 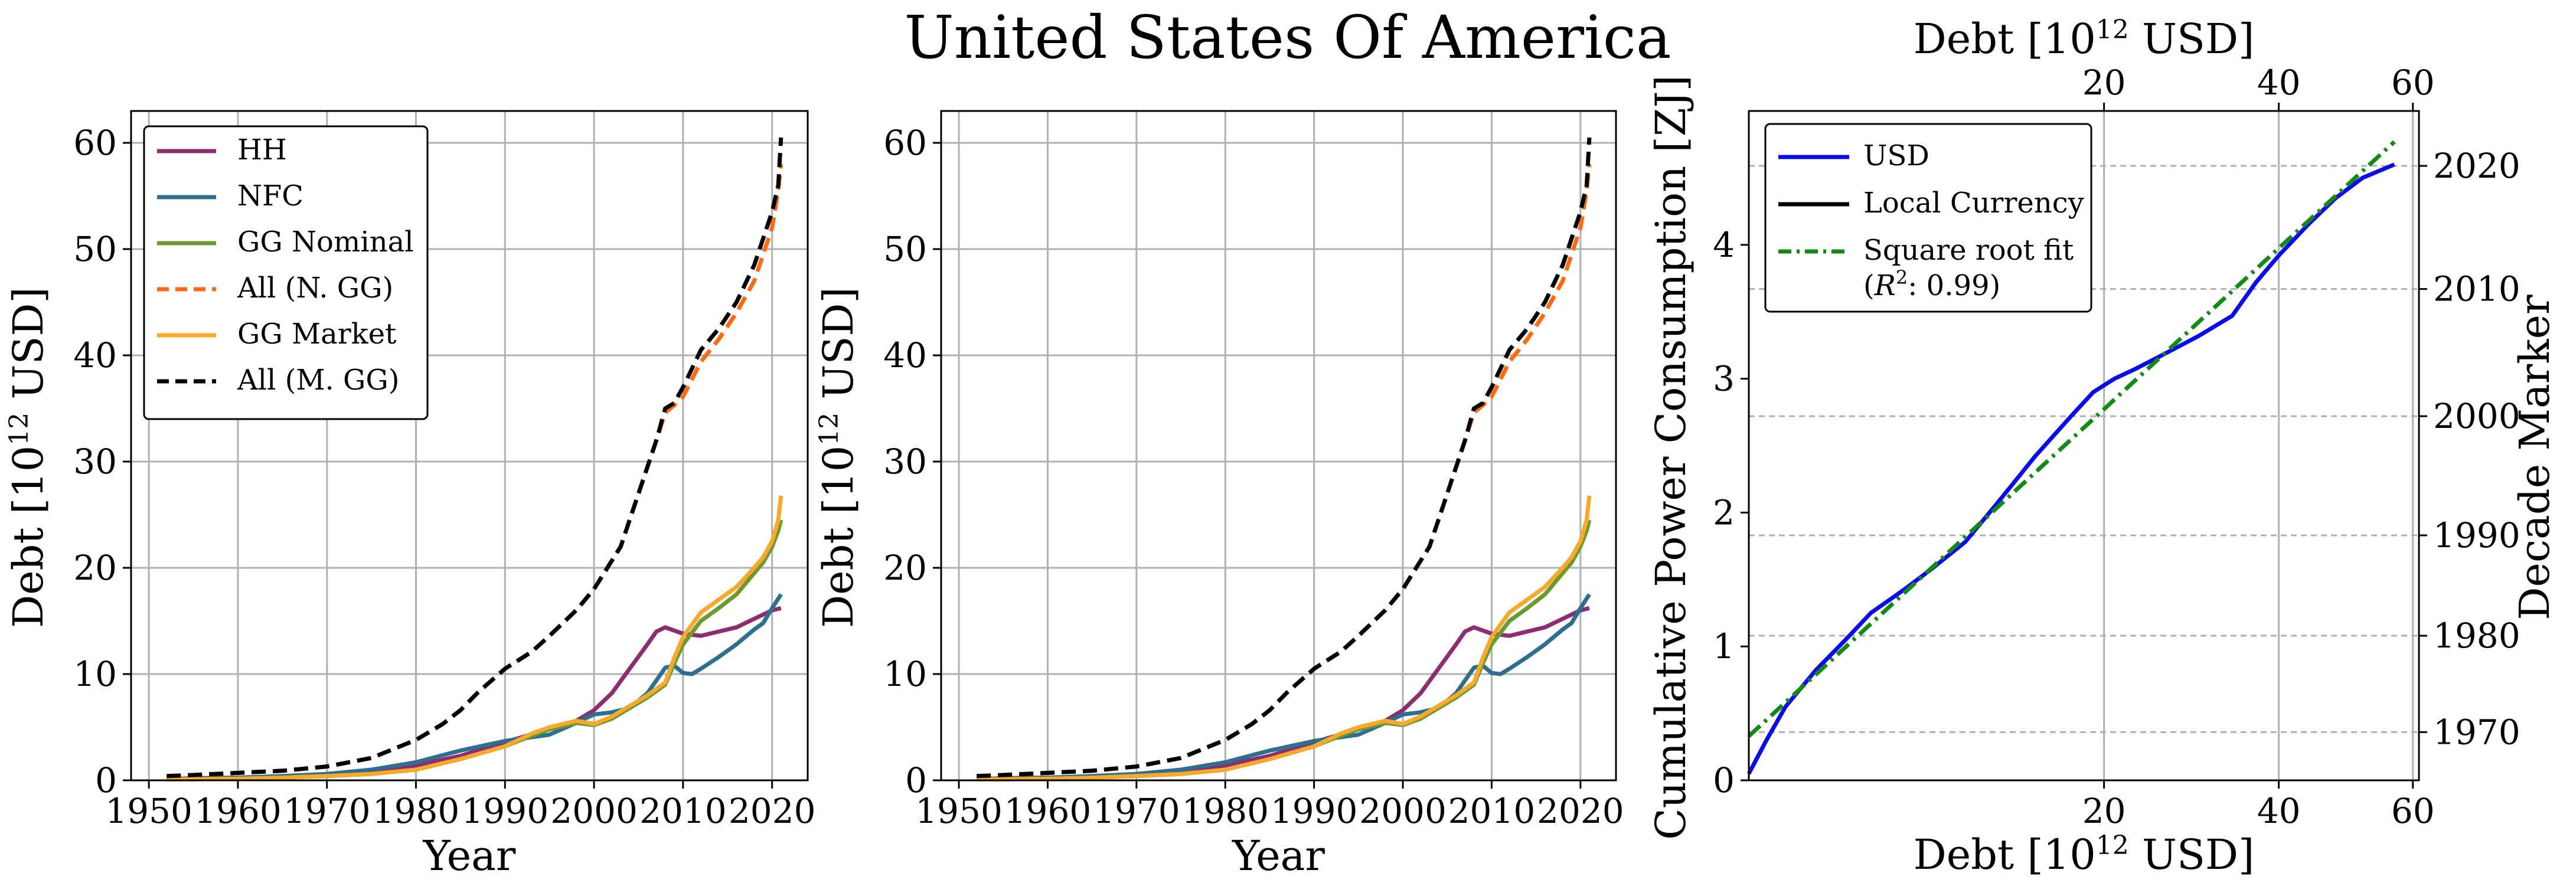 What do you see at coordinates (2005, 854) in the screenshot?
I see `x-axis-label-part: Debt [10` at bounding box center [2005, 854].